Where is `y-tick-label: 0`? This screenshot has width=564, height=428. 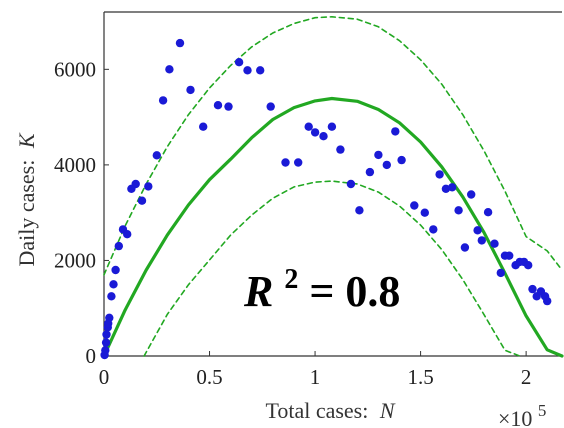
y-tick-label: 0 is located at coordinates (91, 356).